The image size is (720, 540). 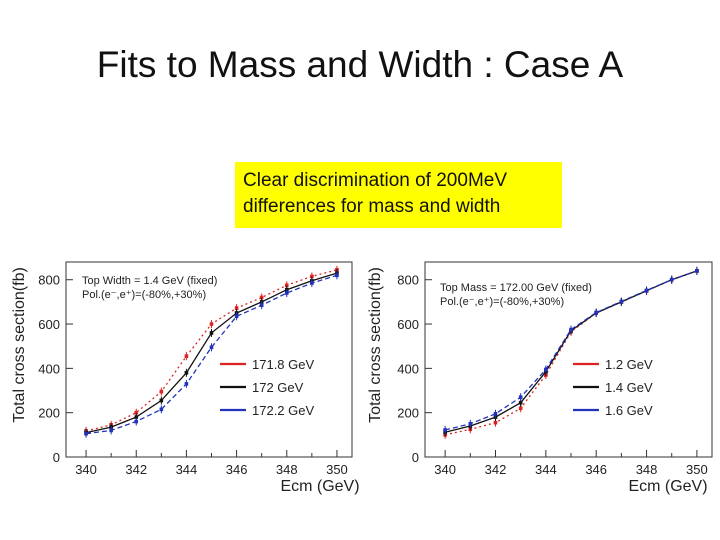 What do you see at coordinates (372, 206) in the screenshot?
I see `callout-line-2: differences for mass and width` at bounding box center [372, 206].